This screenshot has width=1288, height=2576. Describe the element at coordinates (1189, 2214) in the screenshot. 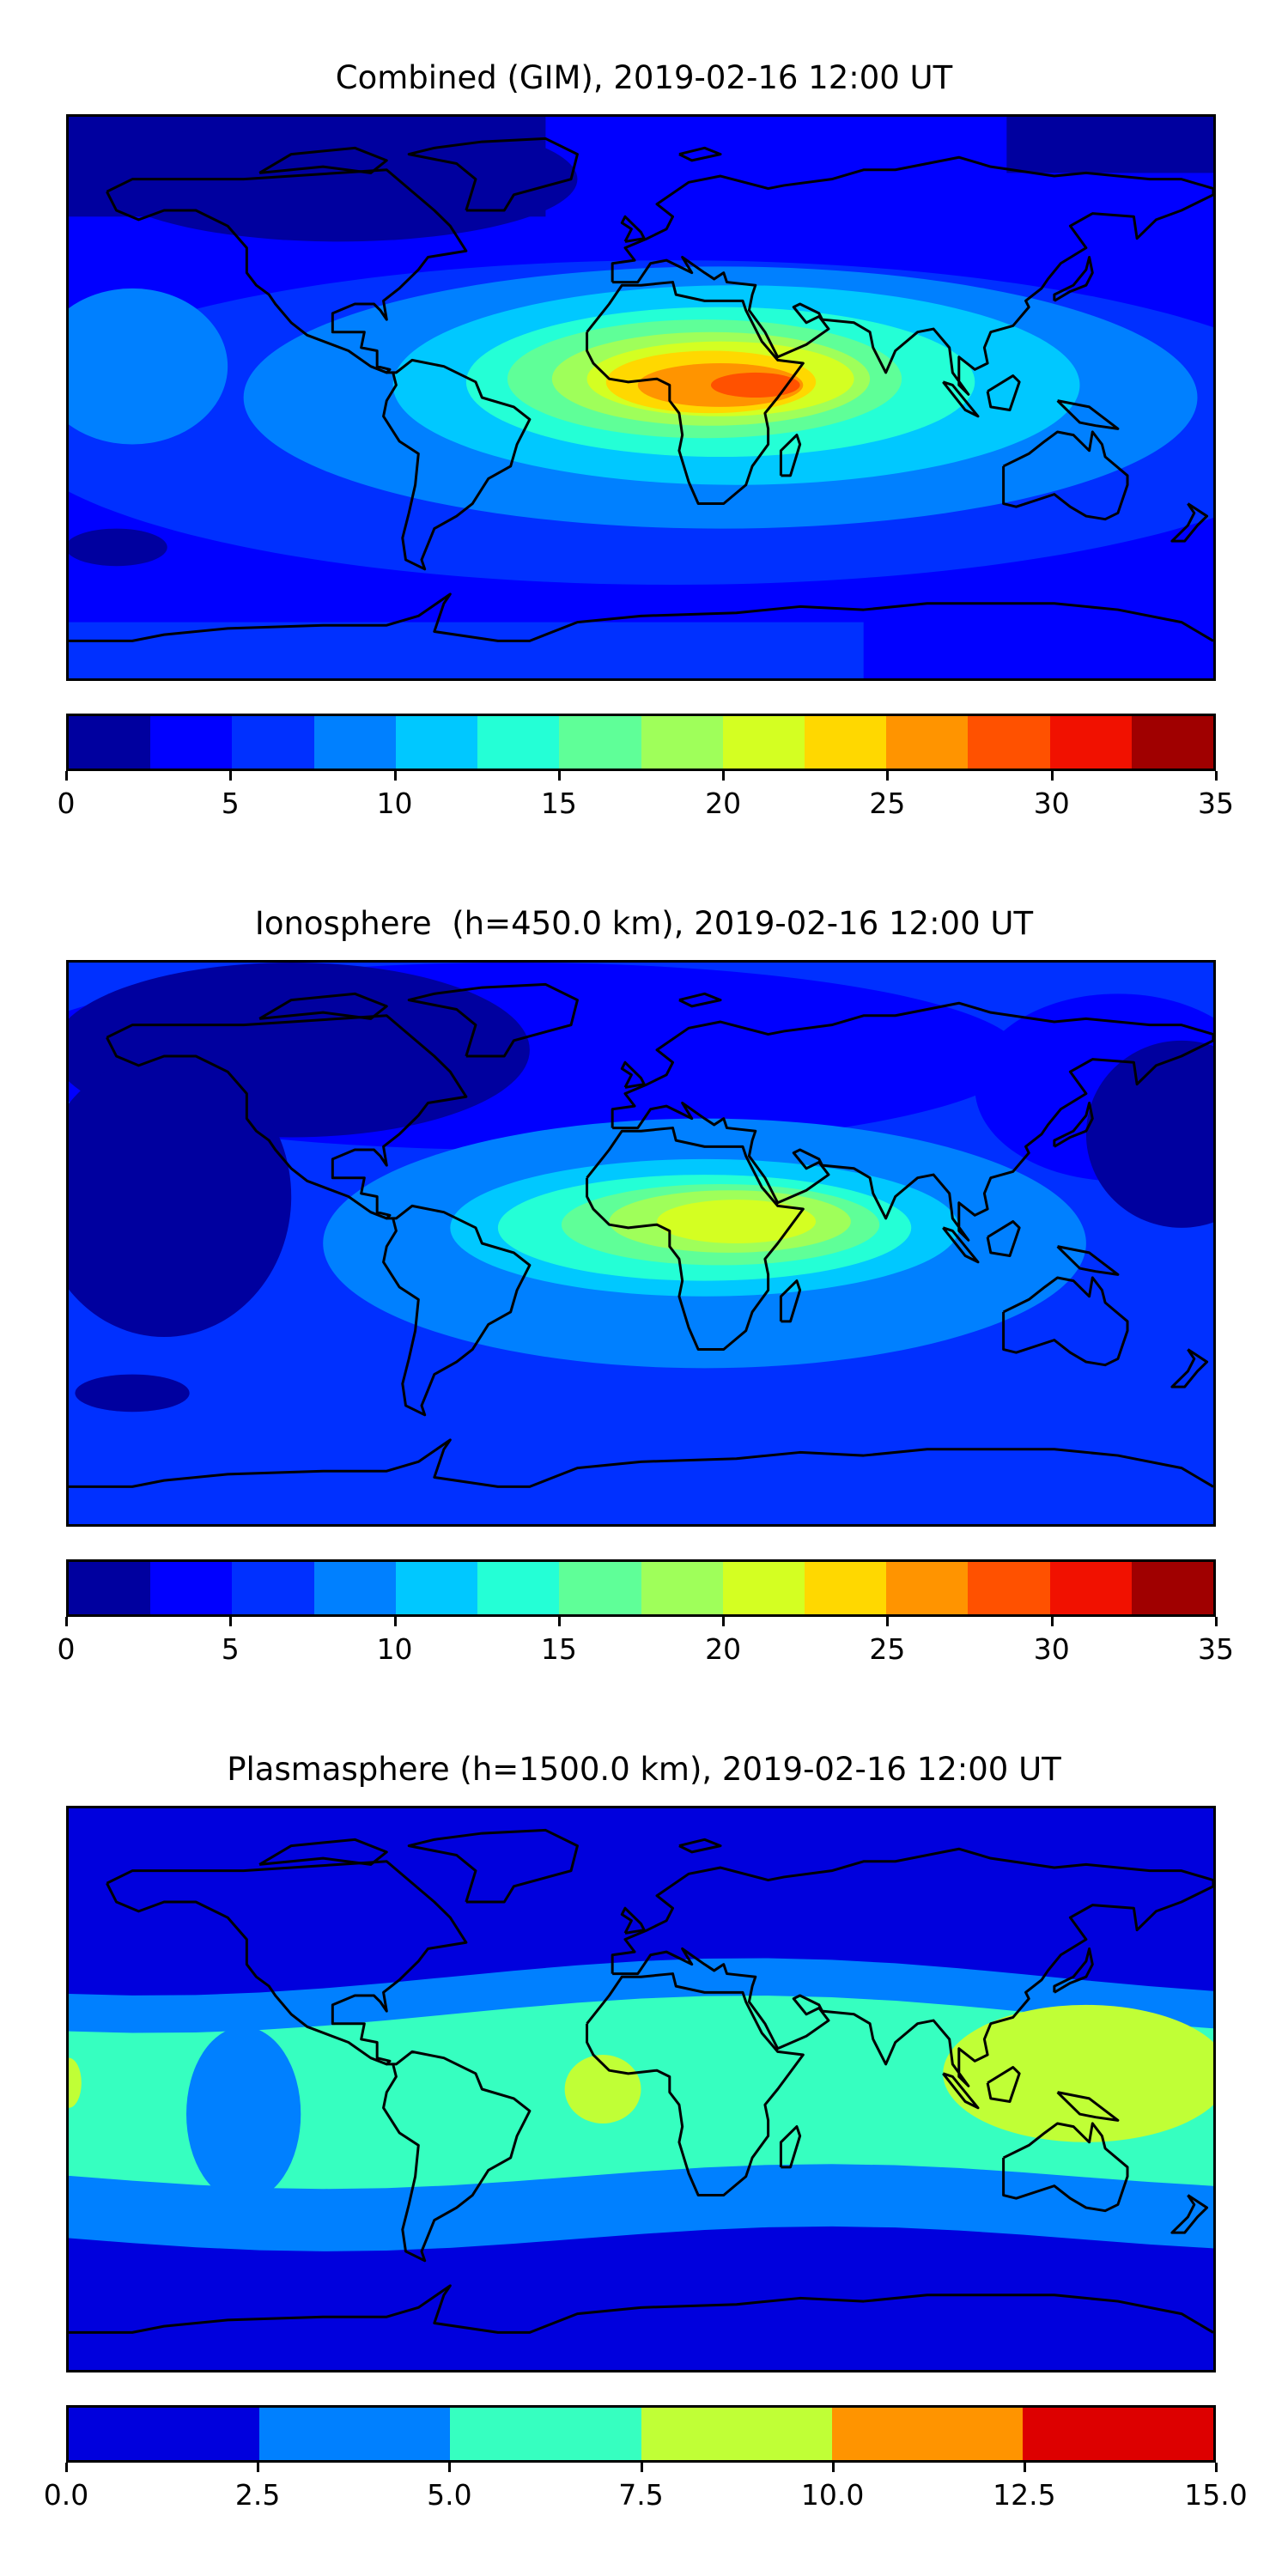

I see `coastline-newzealand` at that location.